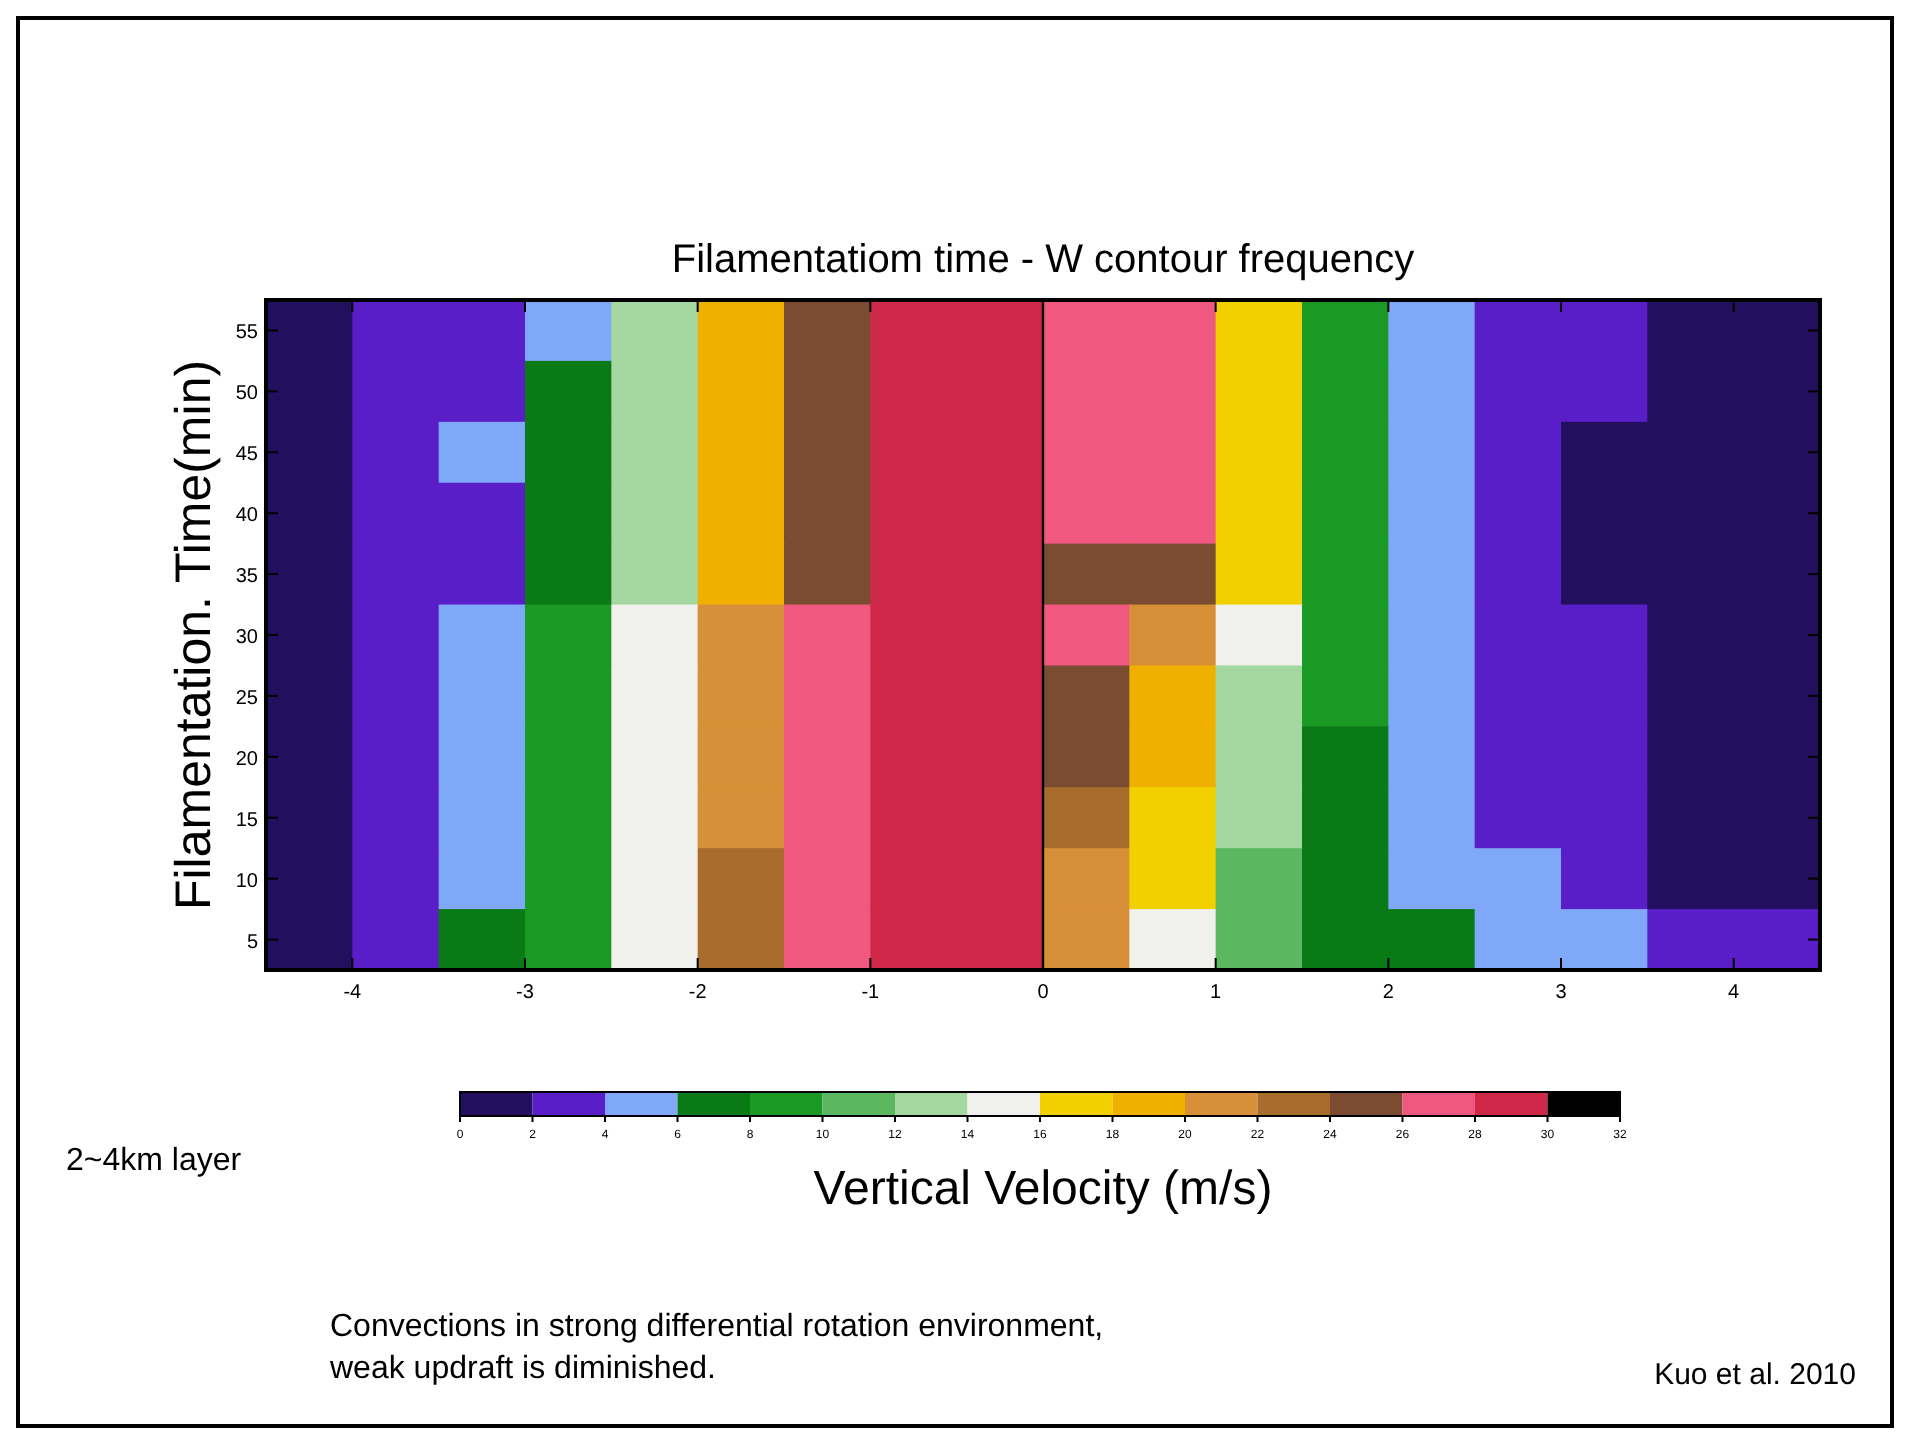 Image resolution: width=1910 pixels, height=1444 pixels. I want to click on y-axis-title: Filamentation. Time(min), so click(194, 635).